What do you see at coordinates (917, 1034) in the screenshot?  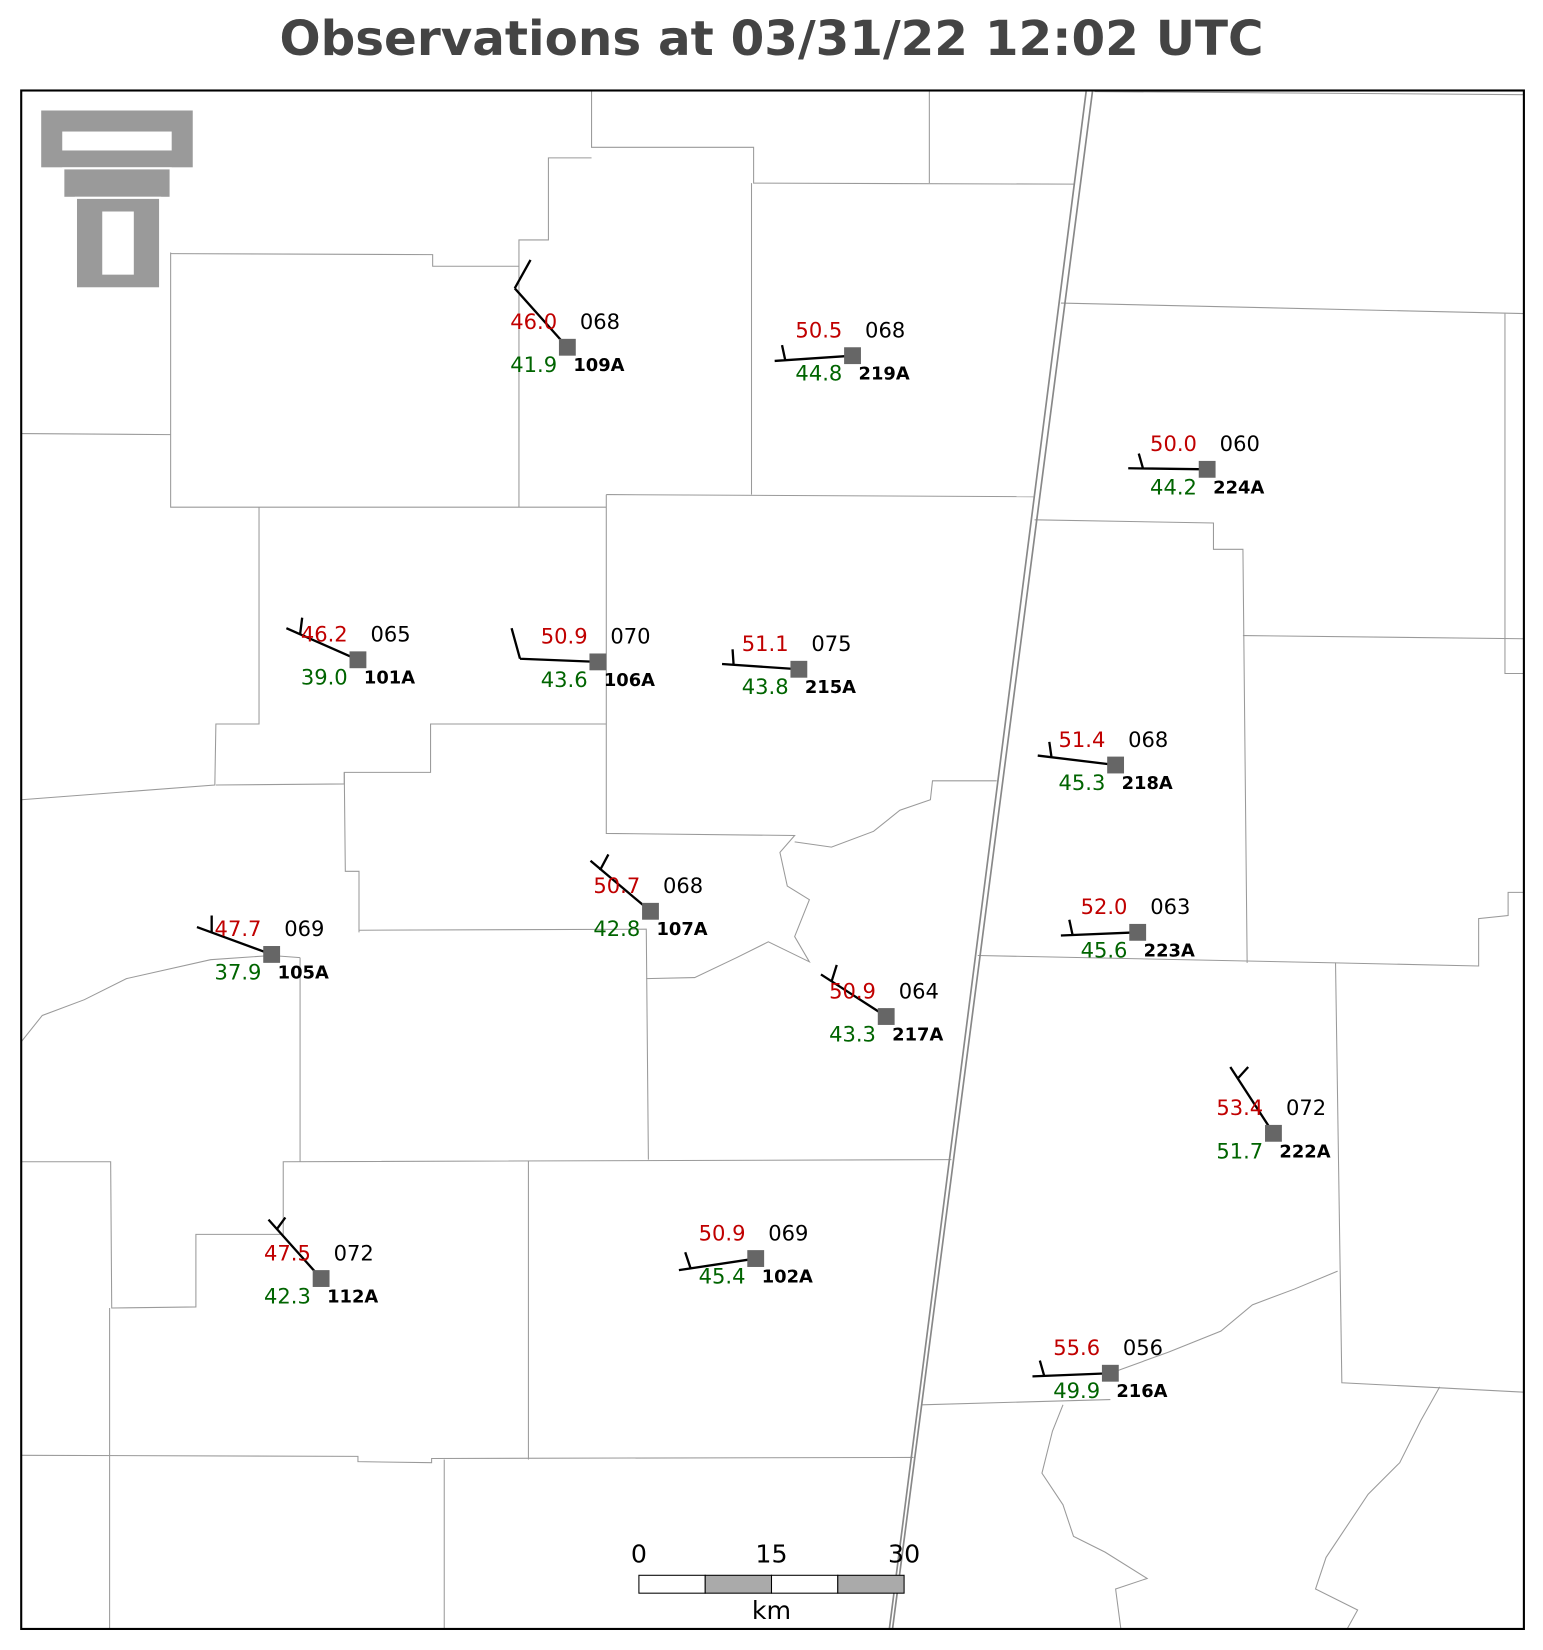 I see `station-id: 217A` at bounding box center [917, 1034].